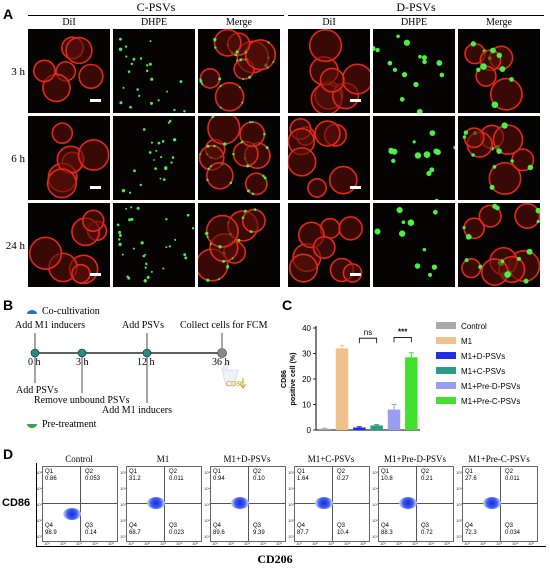 This screenshot has width=550, height=570. I want to click on col-header-merge-d: Merge, so click(499, 22).